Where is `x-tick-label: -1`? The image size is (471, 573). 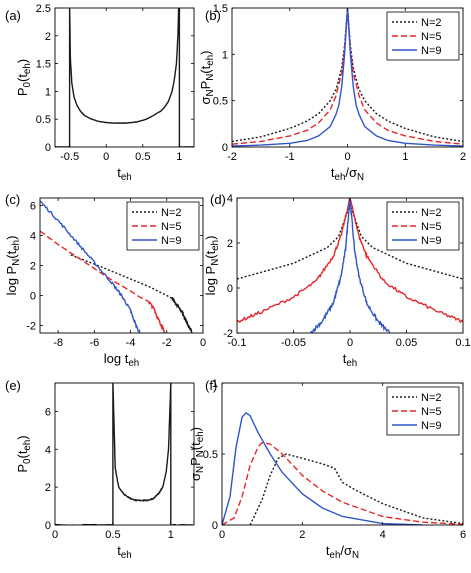 x-tick-label: -1 is located at coordinates (290, 157).